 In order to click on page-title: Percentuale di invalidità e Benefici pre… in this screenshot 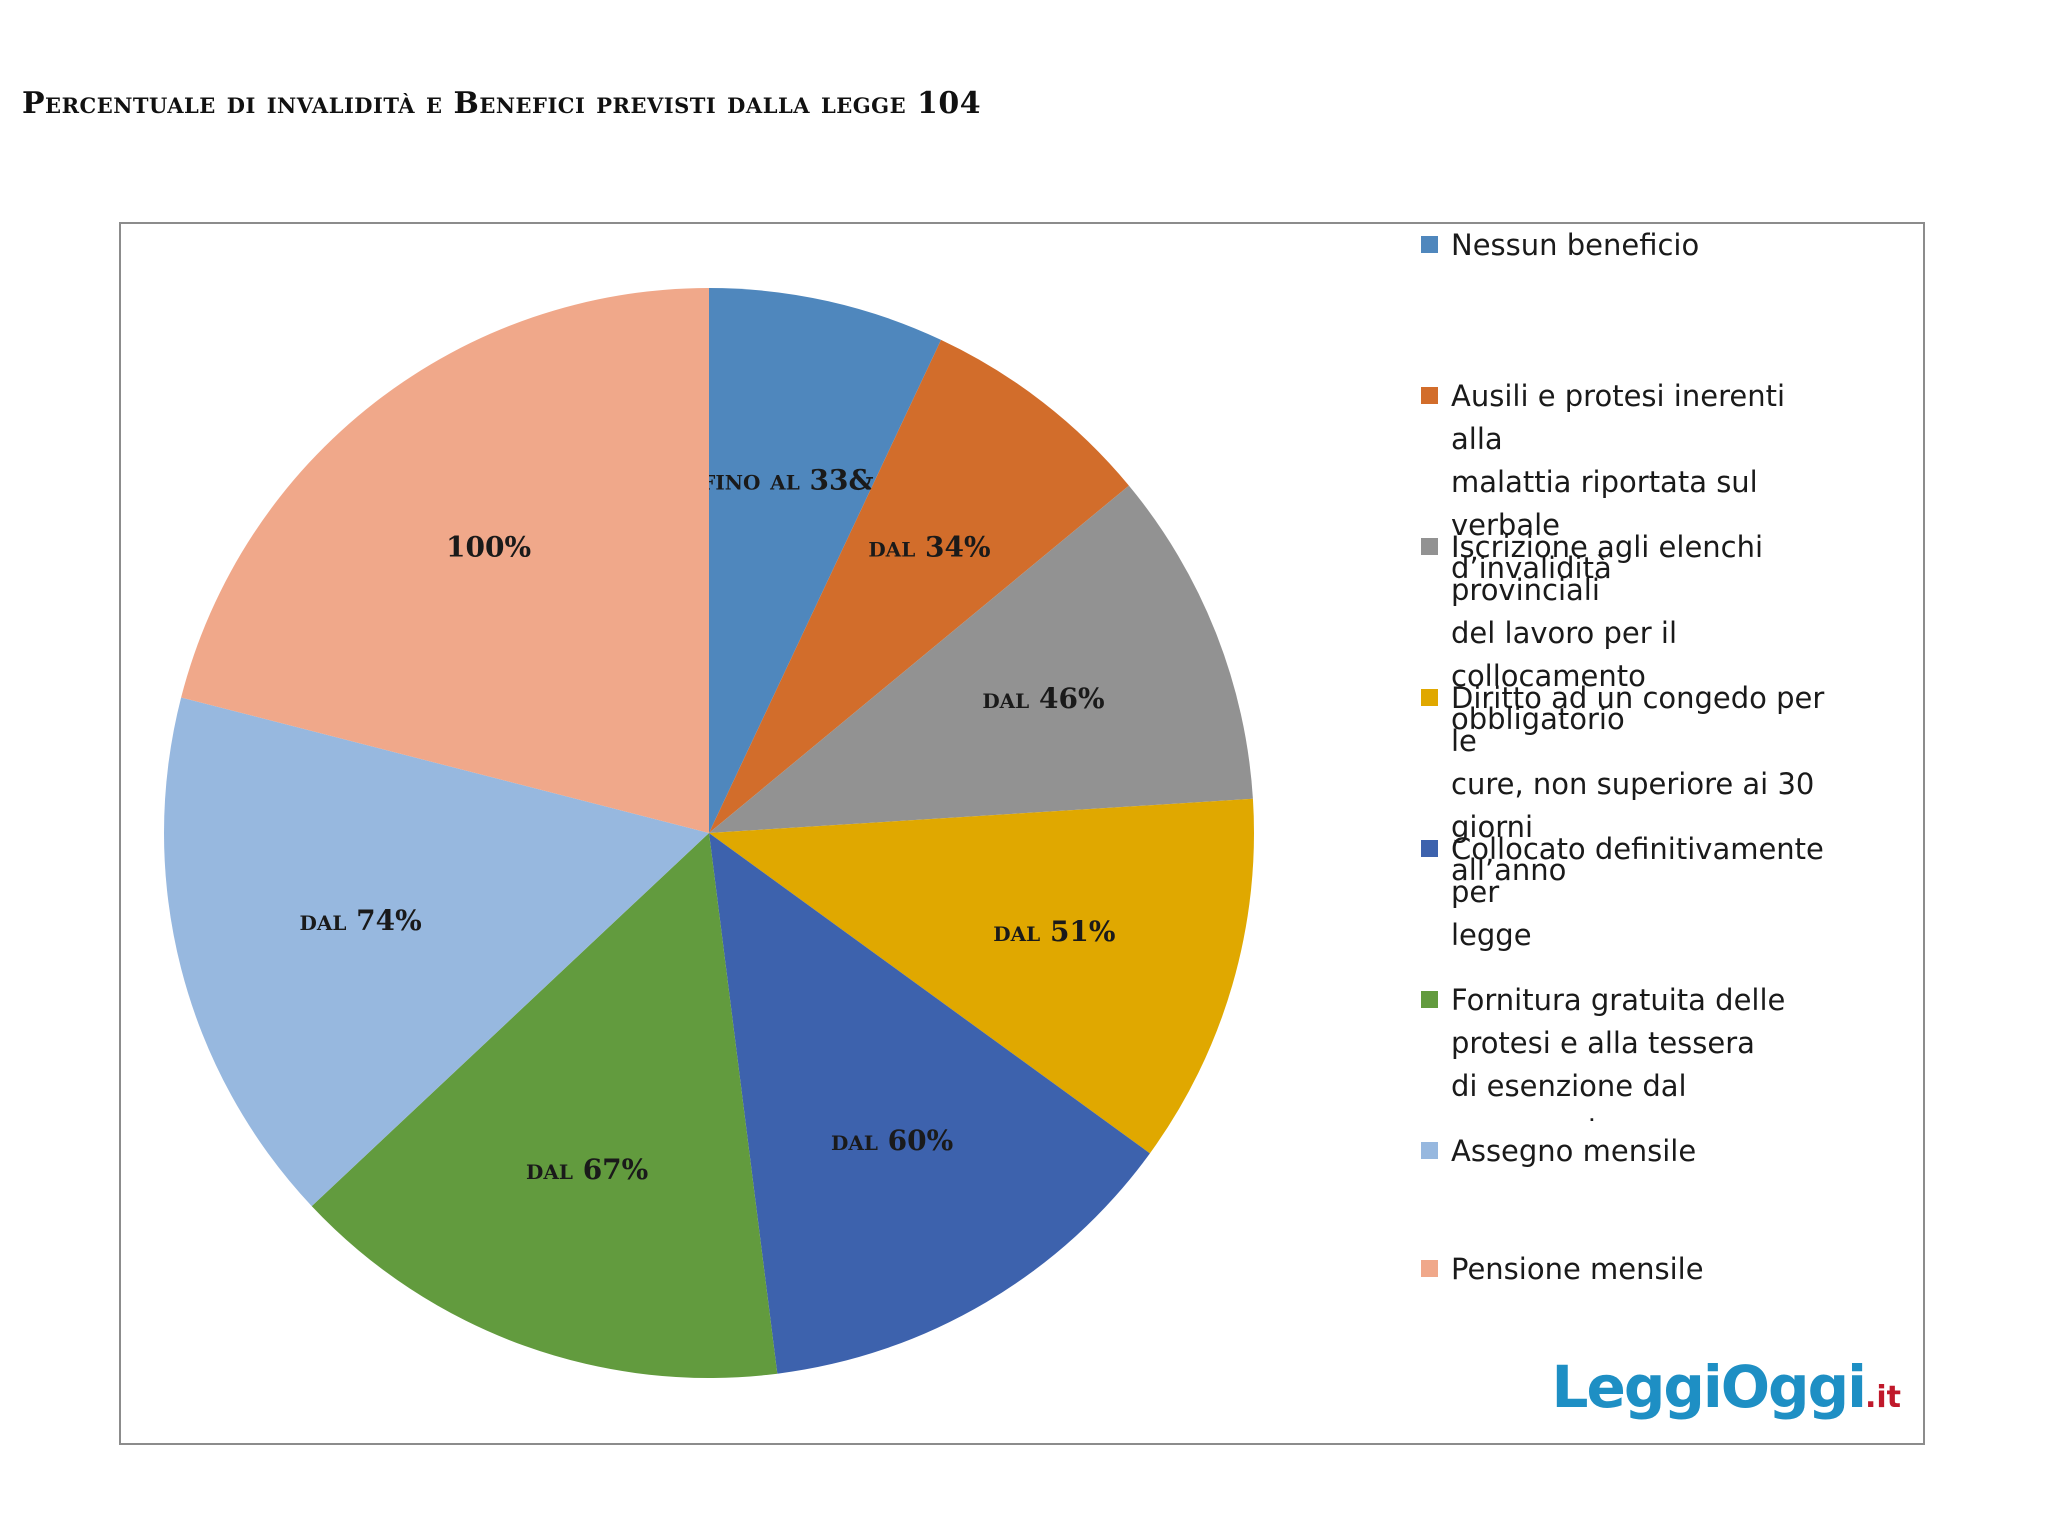, I will do `click(502, 103)`.